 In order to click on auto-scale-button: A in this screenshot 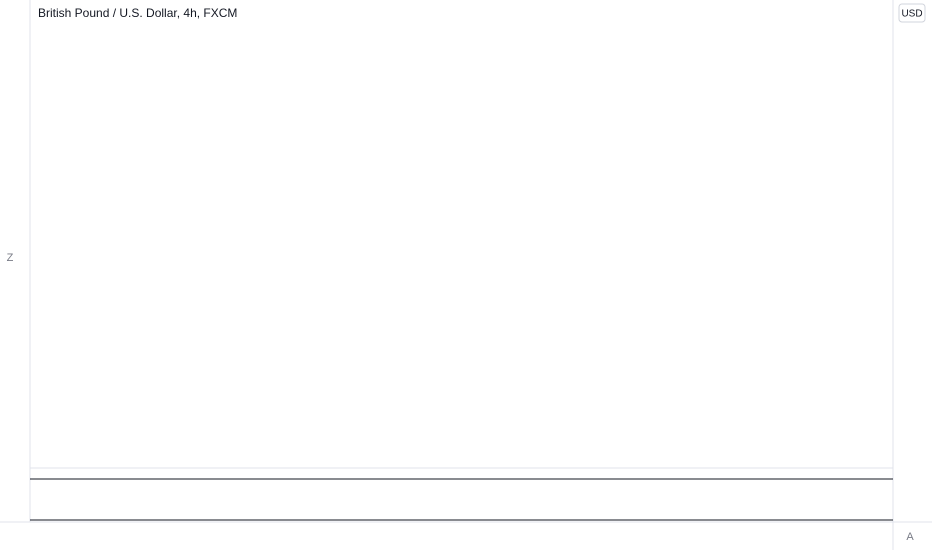, I will do `click(910, 537)`.